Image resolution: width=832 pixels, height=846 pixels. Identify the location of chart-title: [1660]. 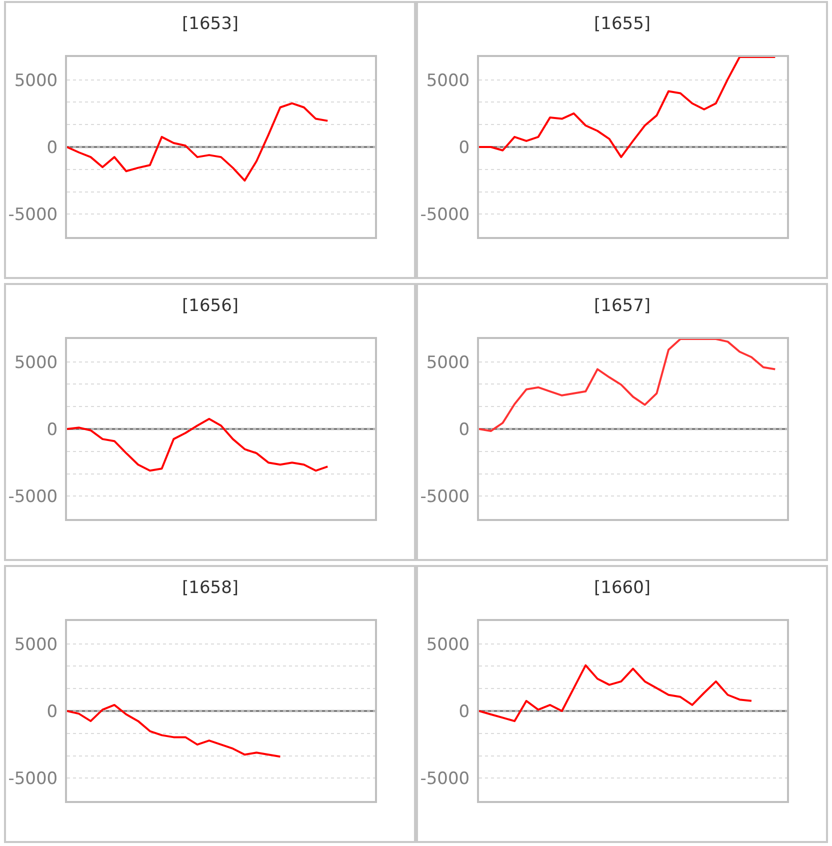
(622, 588).